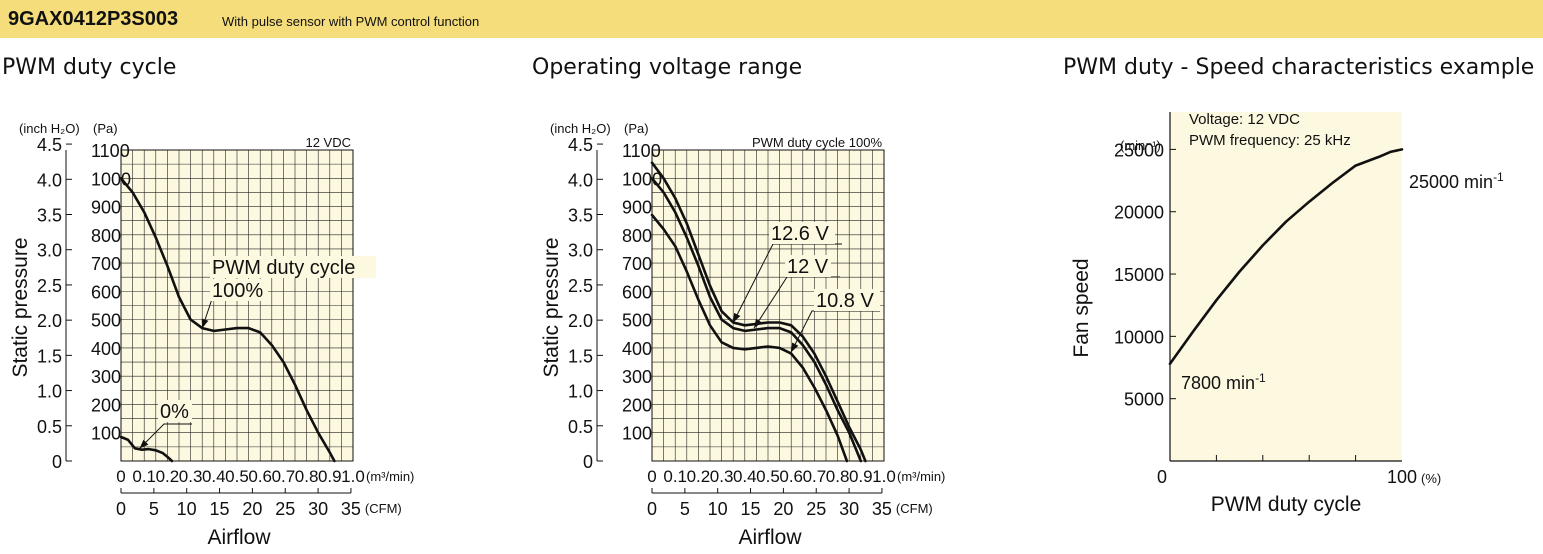  What do you see at coordinates (580, 128) in the screenshot?
I see `chart2-y2-unit: (inch H₂O)` at bounding box center [580, 128].